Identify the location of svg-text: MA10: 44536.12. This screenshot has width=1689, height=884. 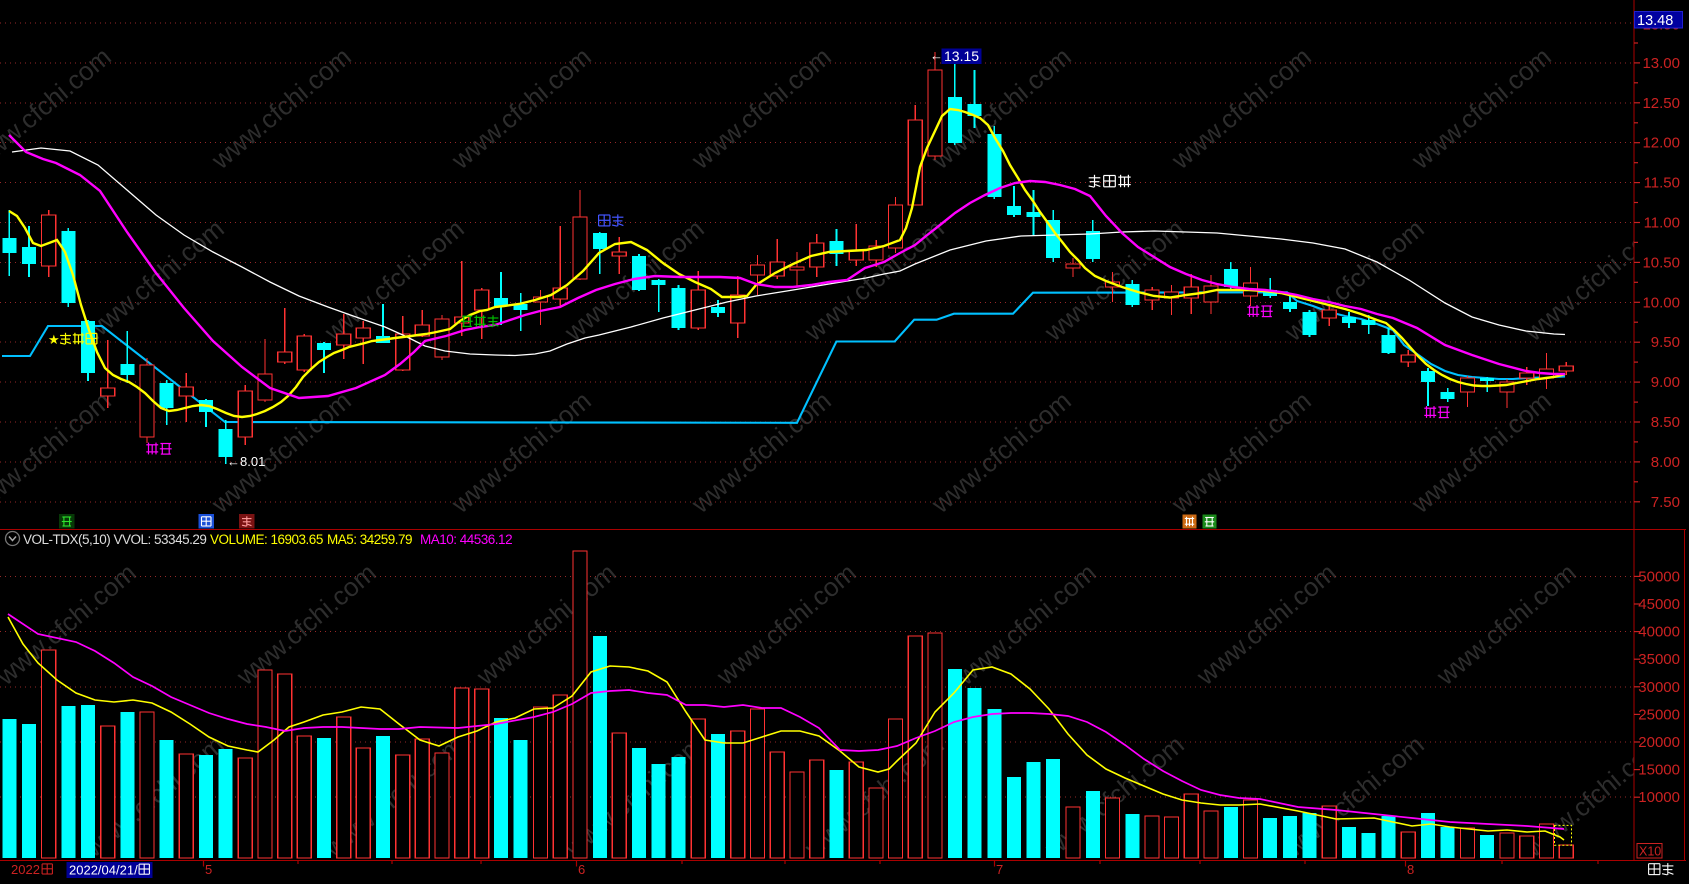
(466, 539).